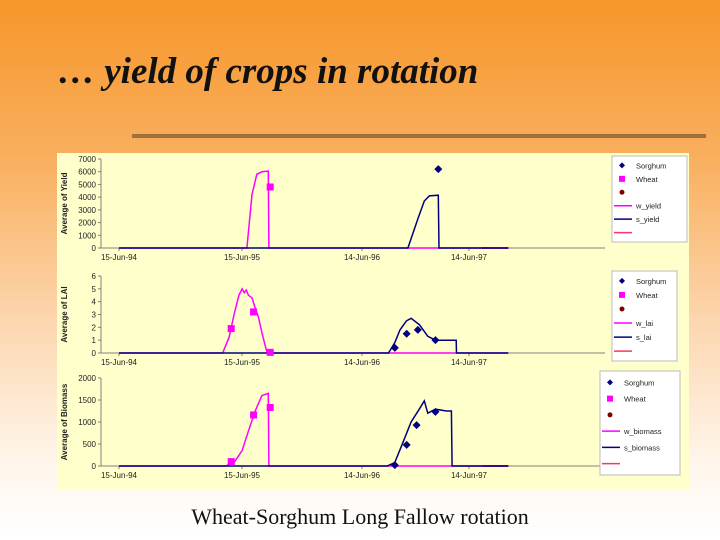 The image size is (720, 540). I want to click on series-line-w_yield, so click(314, 209).